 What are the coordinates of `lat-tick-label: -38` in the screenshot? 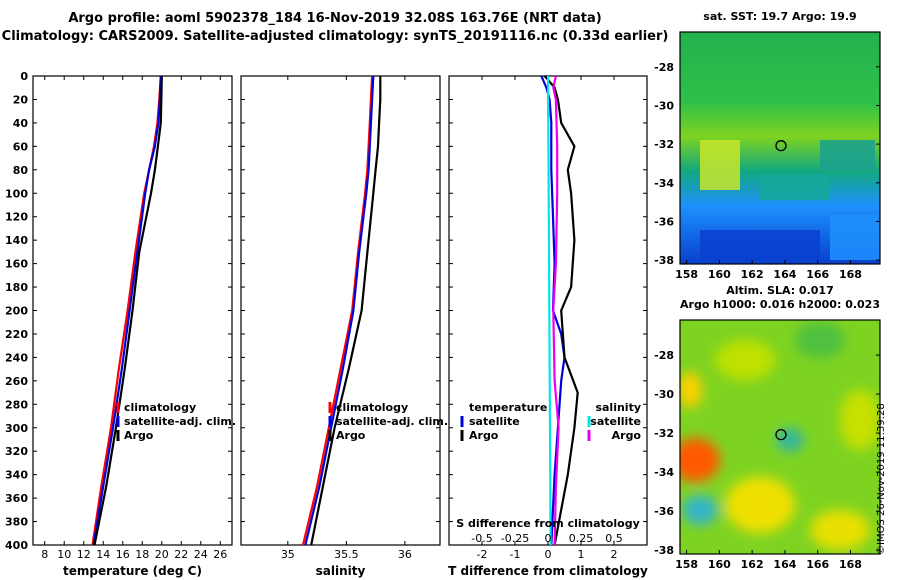 It's located at (664, 260).